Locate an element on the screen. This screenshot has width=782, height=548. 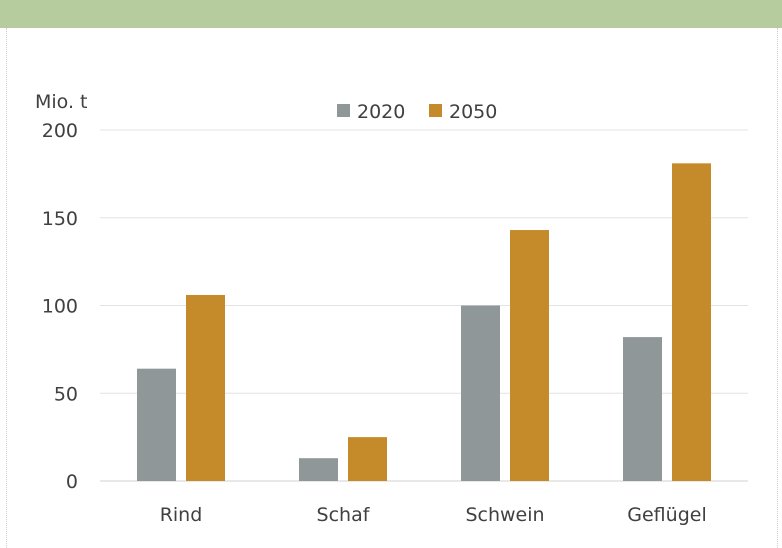
legend-label: 2020 is located at coordinates (381, 112).